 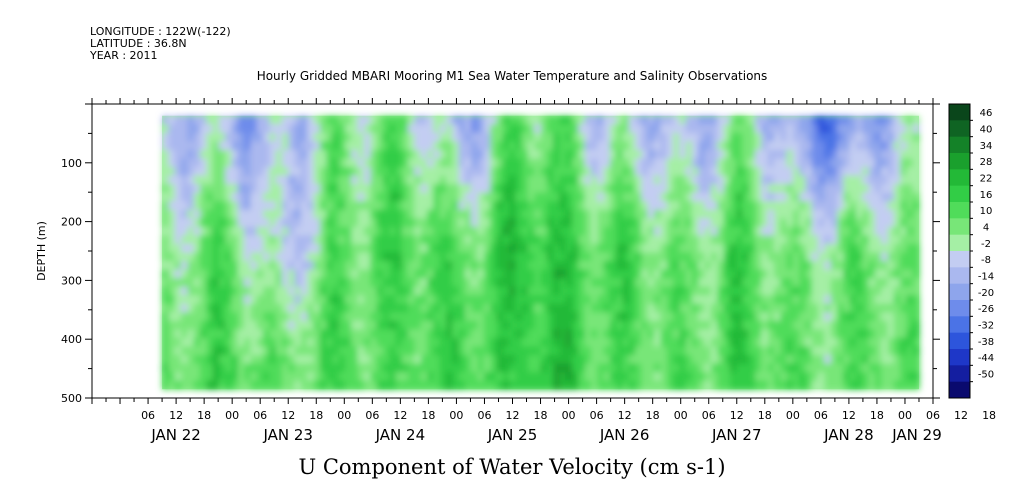 I want to click on colorbar-label: -50, so click(x=986, y=375).